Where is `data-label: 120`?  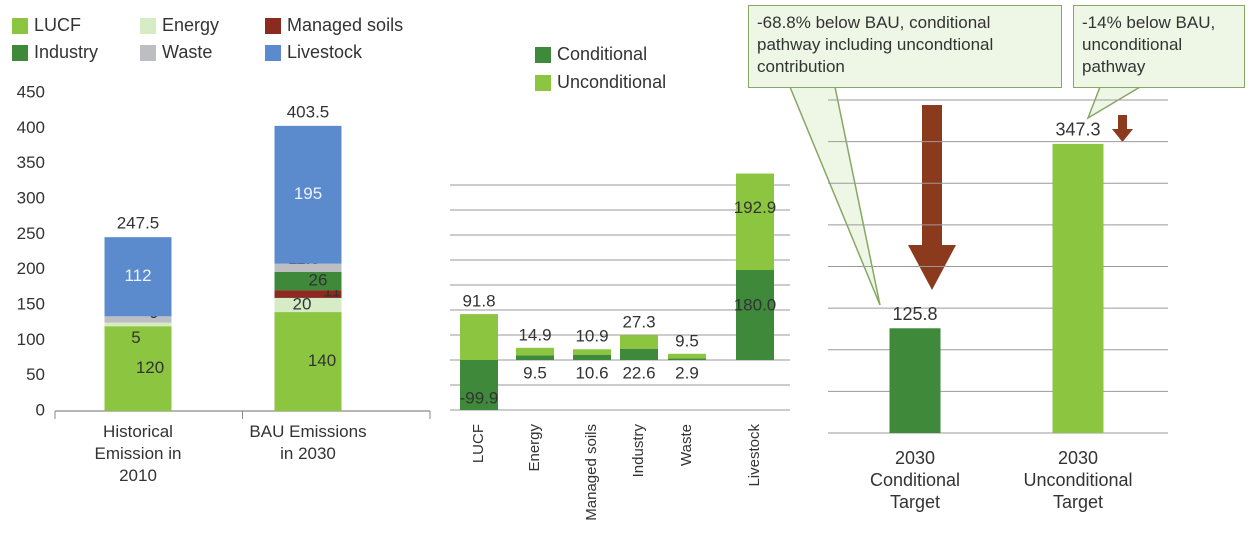
data-label: 120 is located at coordinates (150, 367).